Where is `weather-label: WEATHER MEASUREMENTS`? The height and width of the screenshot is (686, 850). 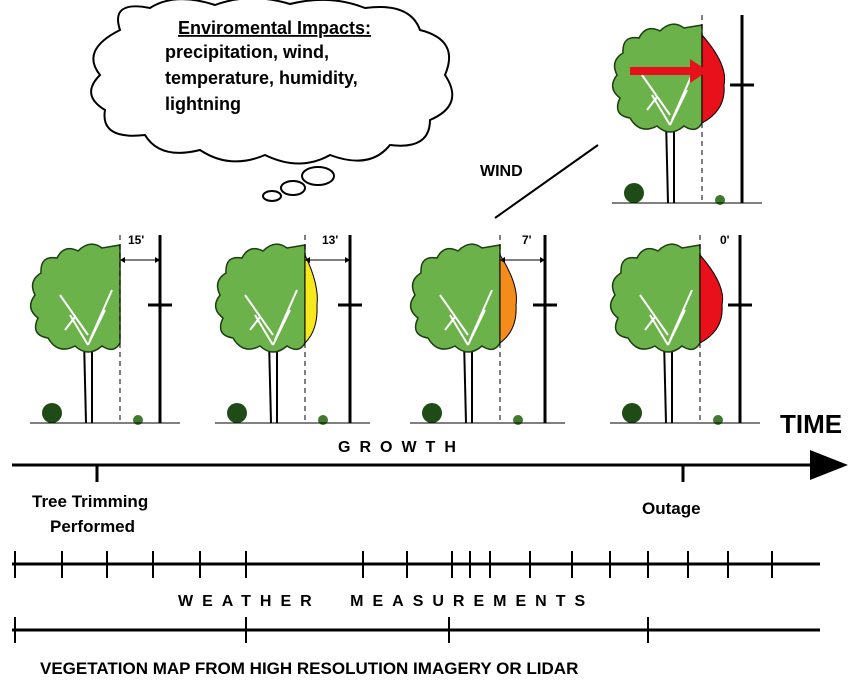 weather-label: WEATHER MEASUREMENTS is located at coordinates (386, 601).